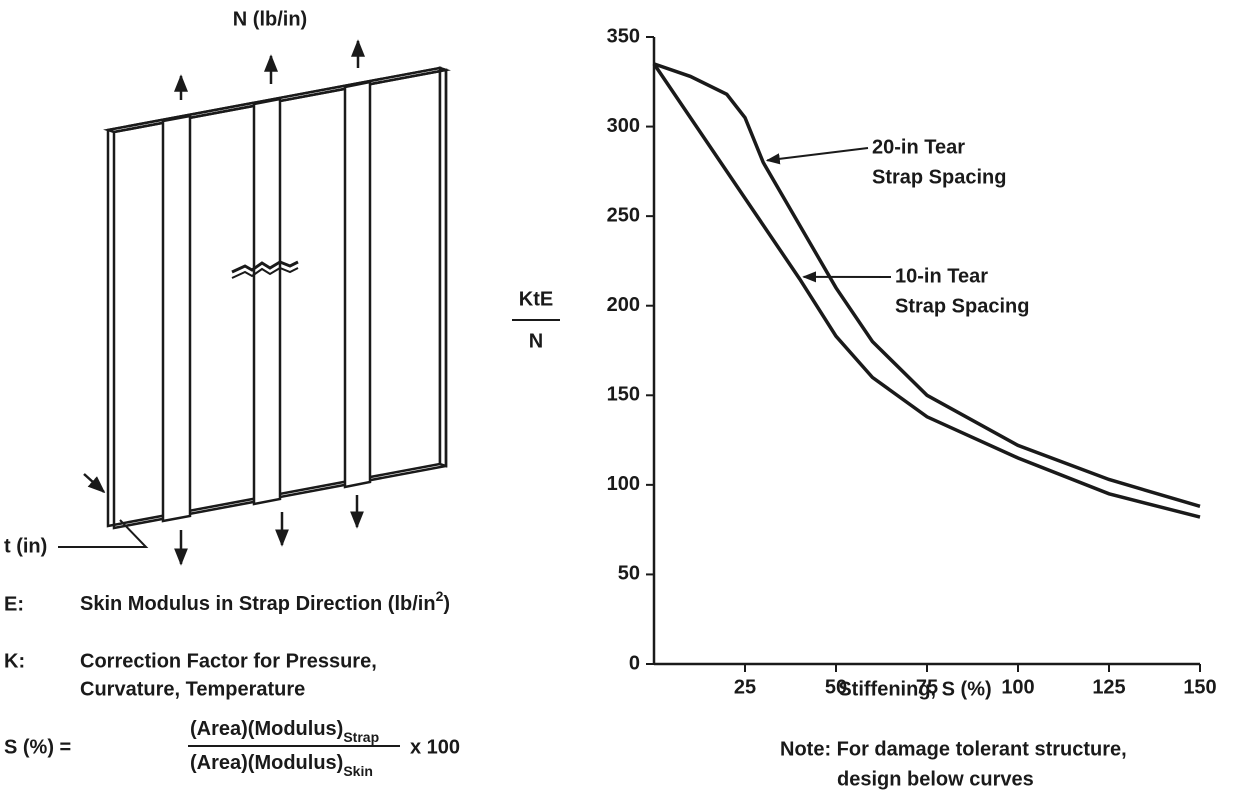 This screenshot has width=1244, height=804. Describe the element at coordinates (927, 687) in the screenshot. I see `x-tick-label: 75` at that location.